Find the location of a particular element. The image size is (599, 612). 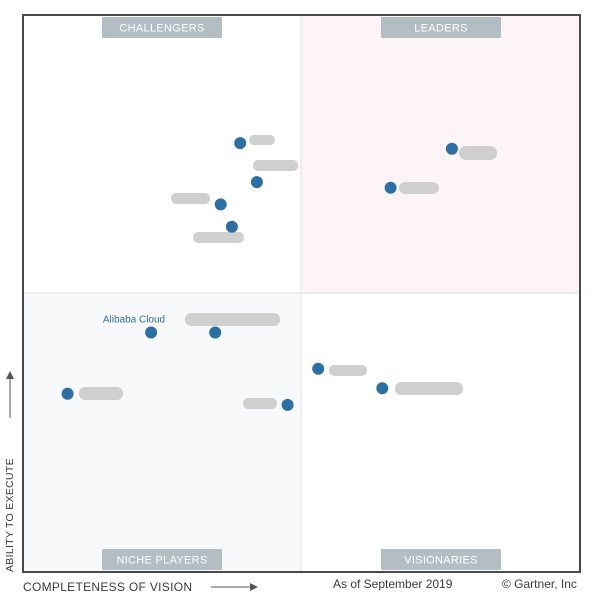

quadrant-label-visionaries-text: VISIONARIES is located at coordinates (441, 561).